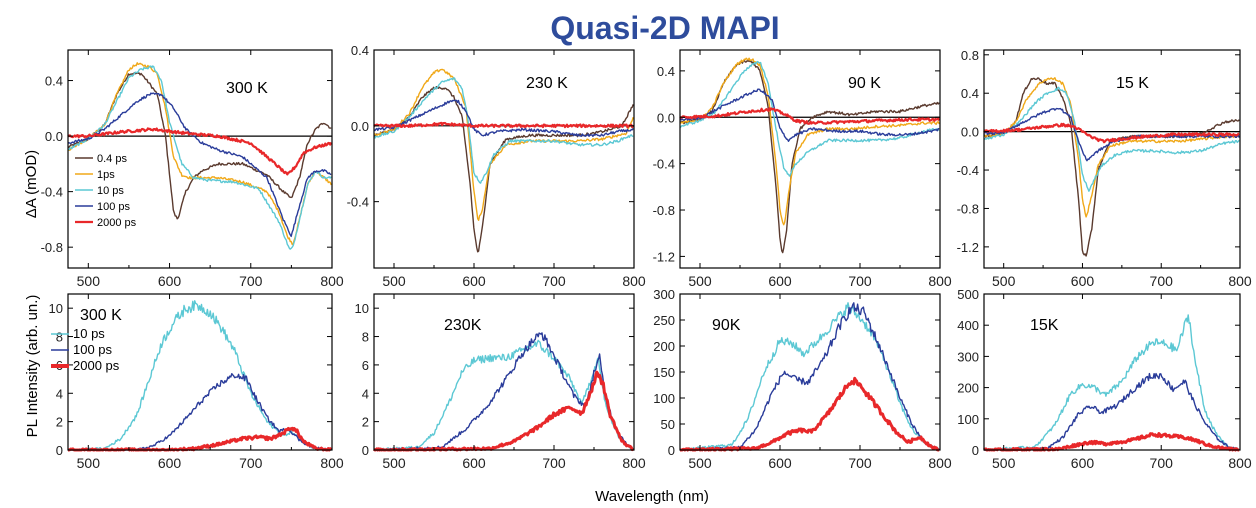  Describe the element at coordinates (93, 349) in the screenshot. I see `legend-entry: 100 ps` at that location.